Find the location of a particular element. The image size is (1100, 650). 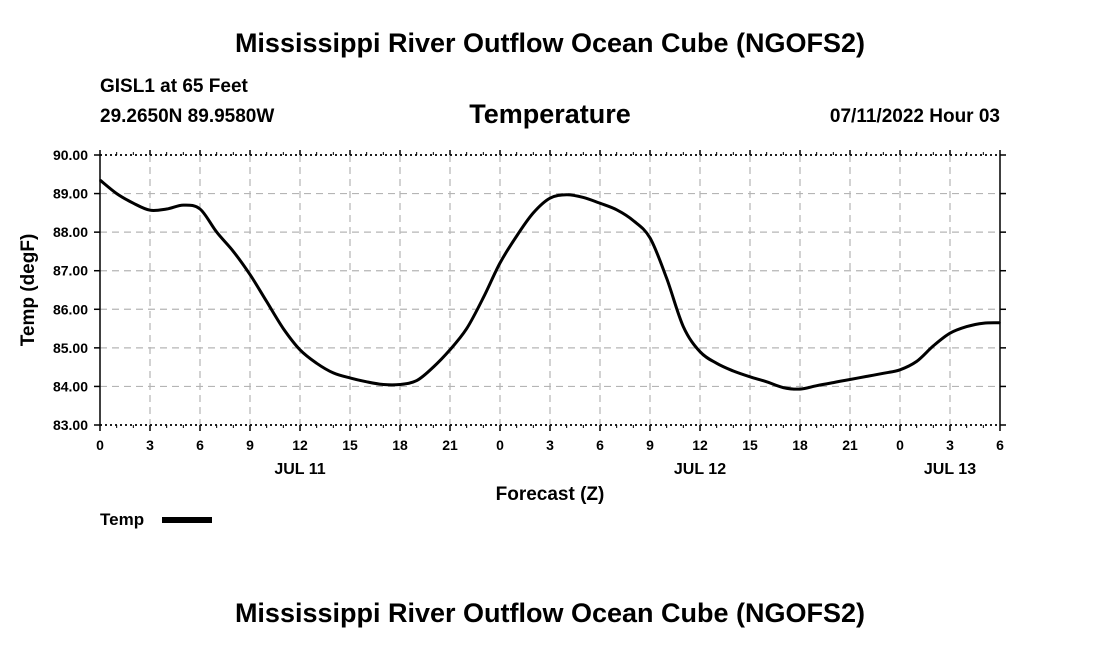

date-label: JUL 12 is located at coordinates (700, 469).